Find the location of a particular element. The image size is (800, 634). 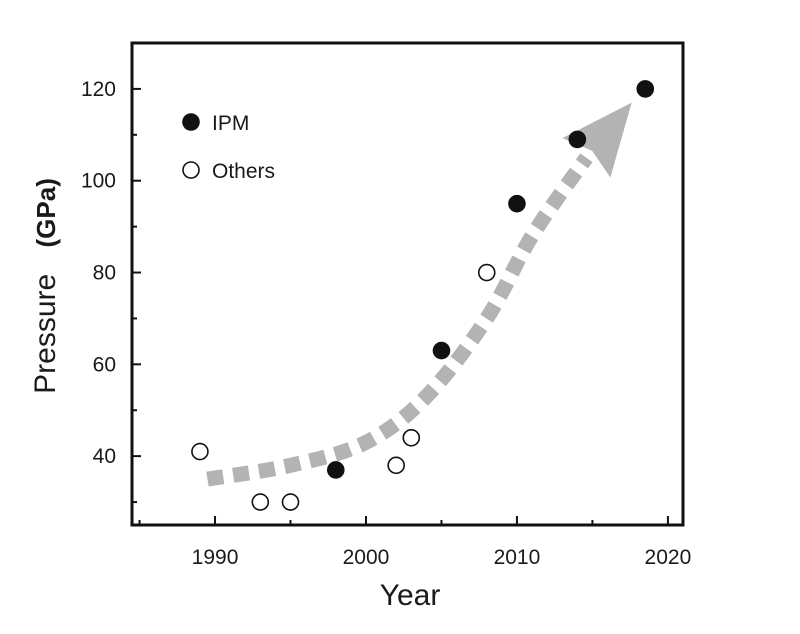

y-tick-label: 60 is located at coordinates (104, 364).